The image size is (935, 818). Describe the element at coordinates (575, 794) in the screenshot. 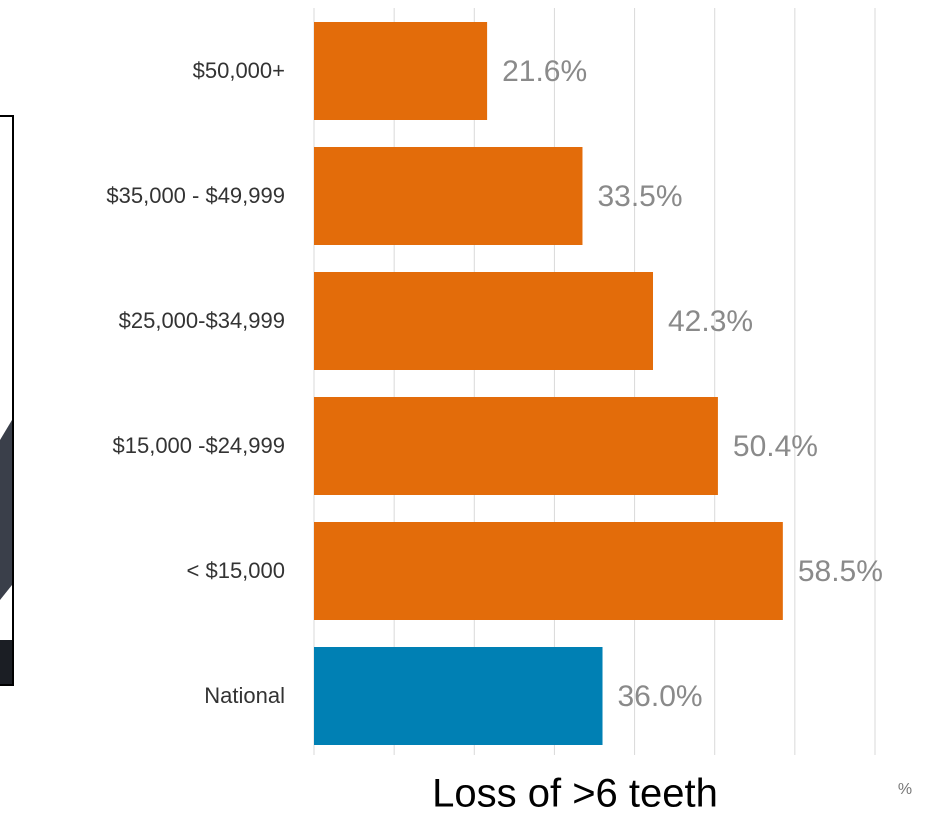

I see `x-axis-title: Loss of >6 teeth` at that location.